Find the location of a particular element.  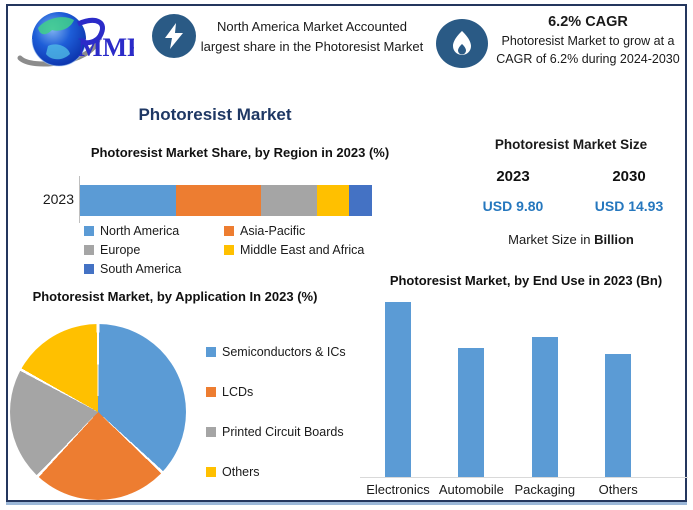

globe-icon is located at coordinates (59, 39).